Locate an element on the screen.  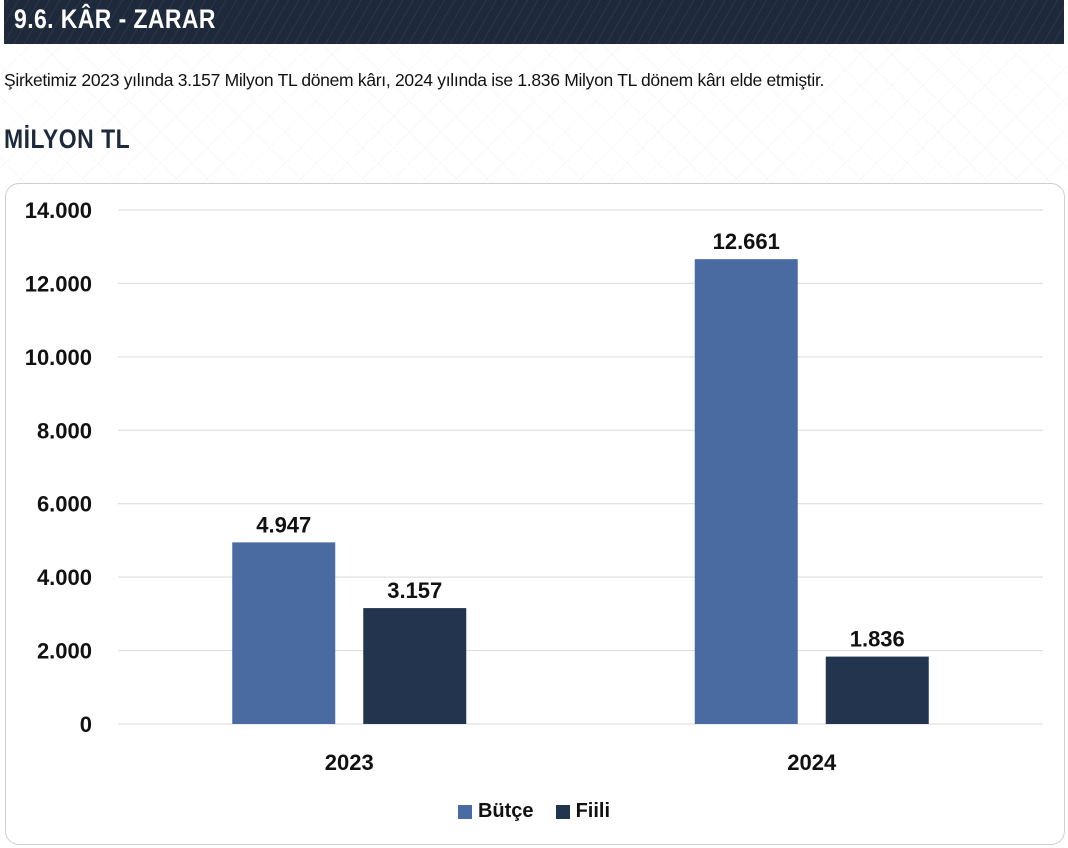
y-tick-label: 10.000 is located at coordinates (58, 357).